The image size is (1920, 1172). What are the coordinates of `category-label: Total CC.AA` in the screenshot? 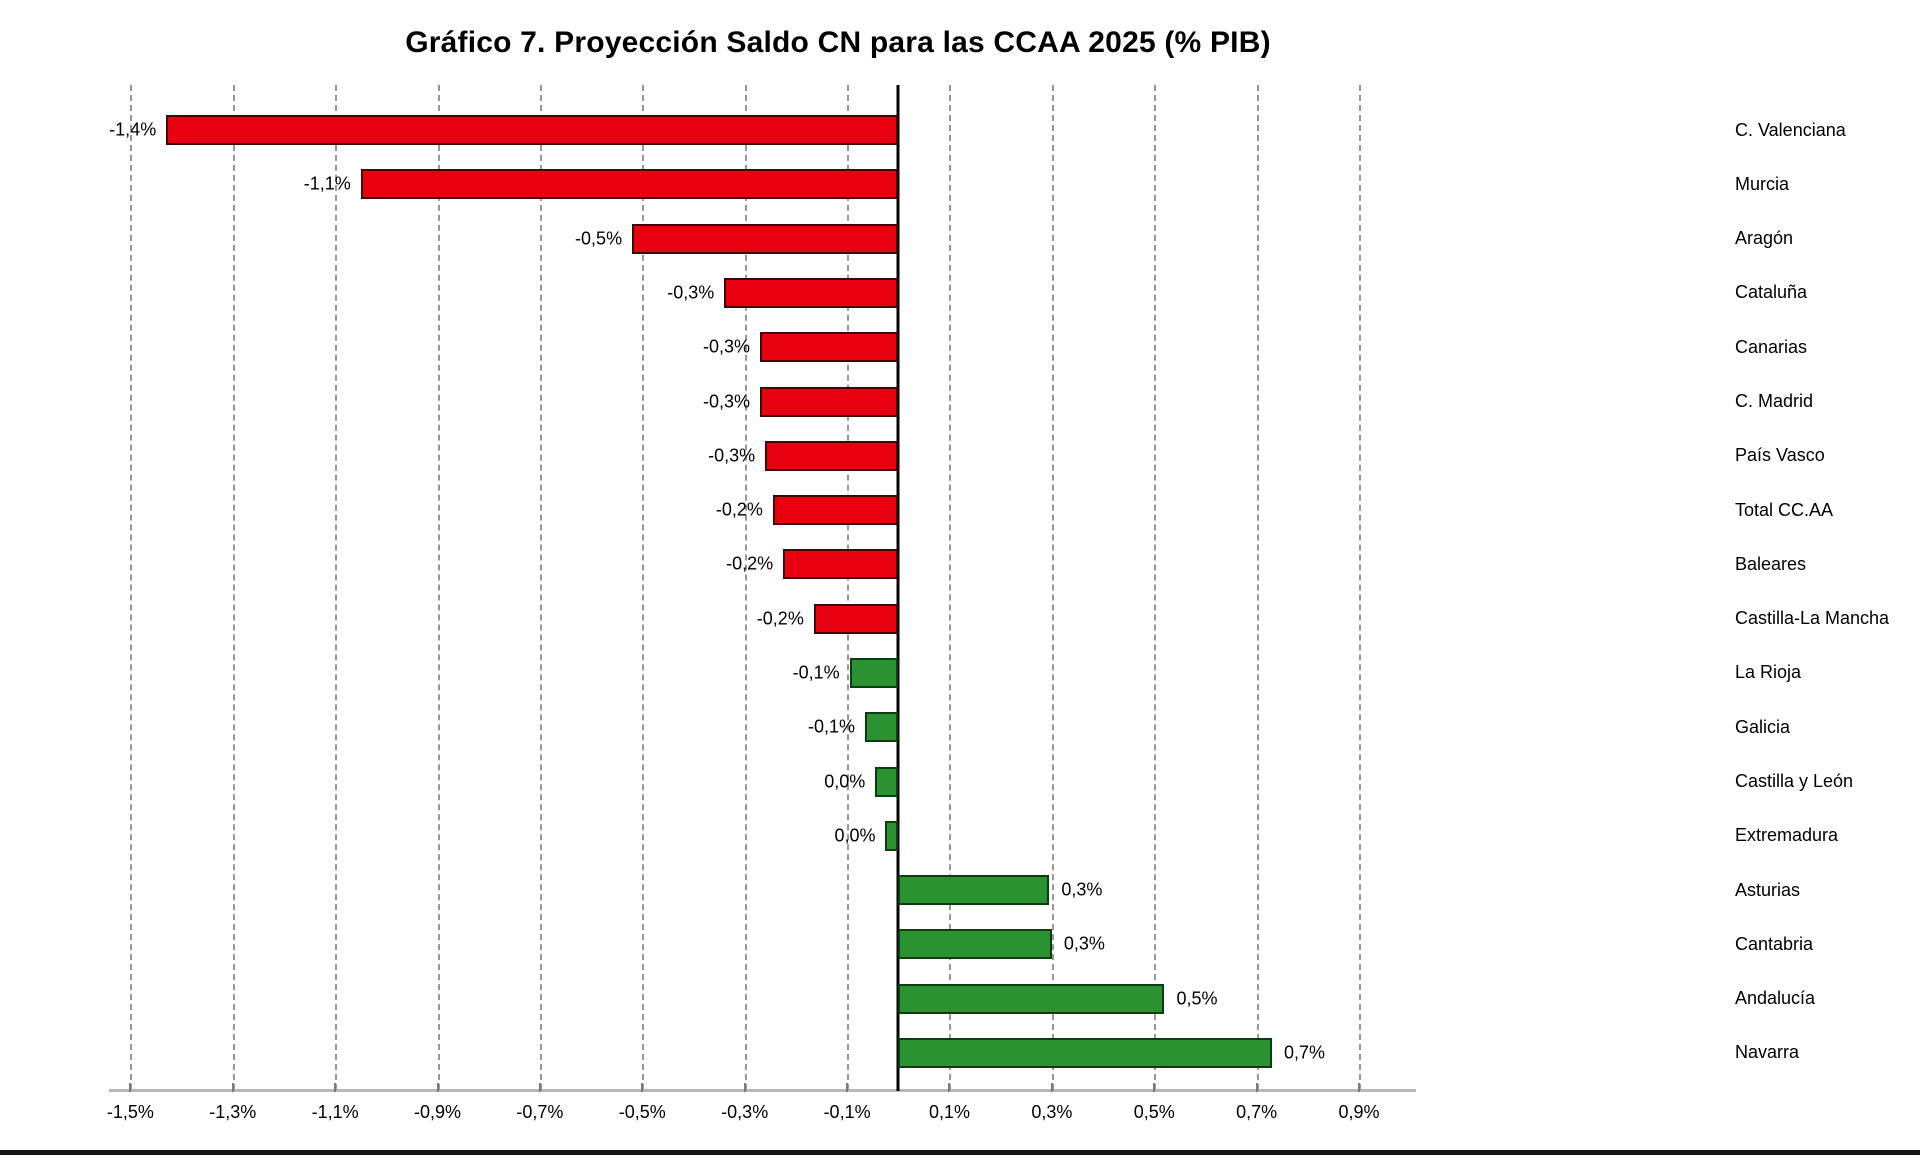 It's located at (1827, 510).